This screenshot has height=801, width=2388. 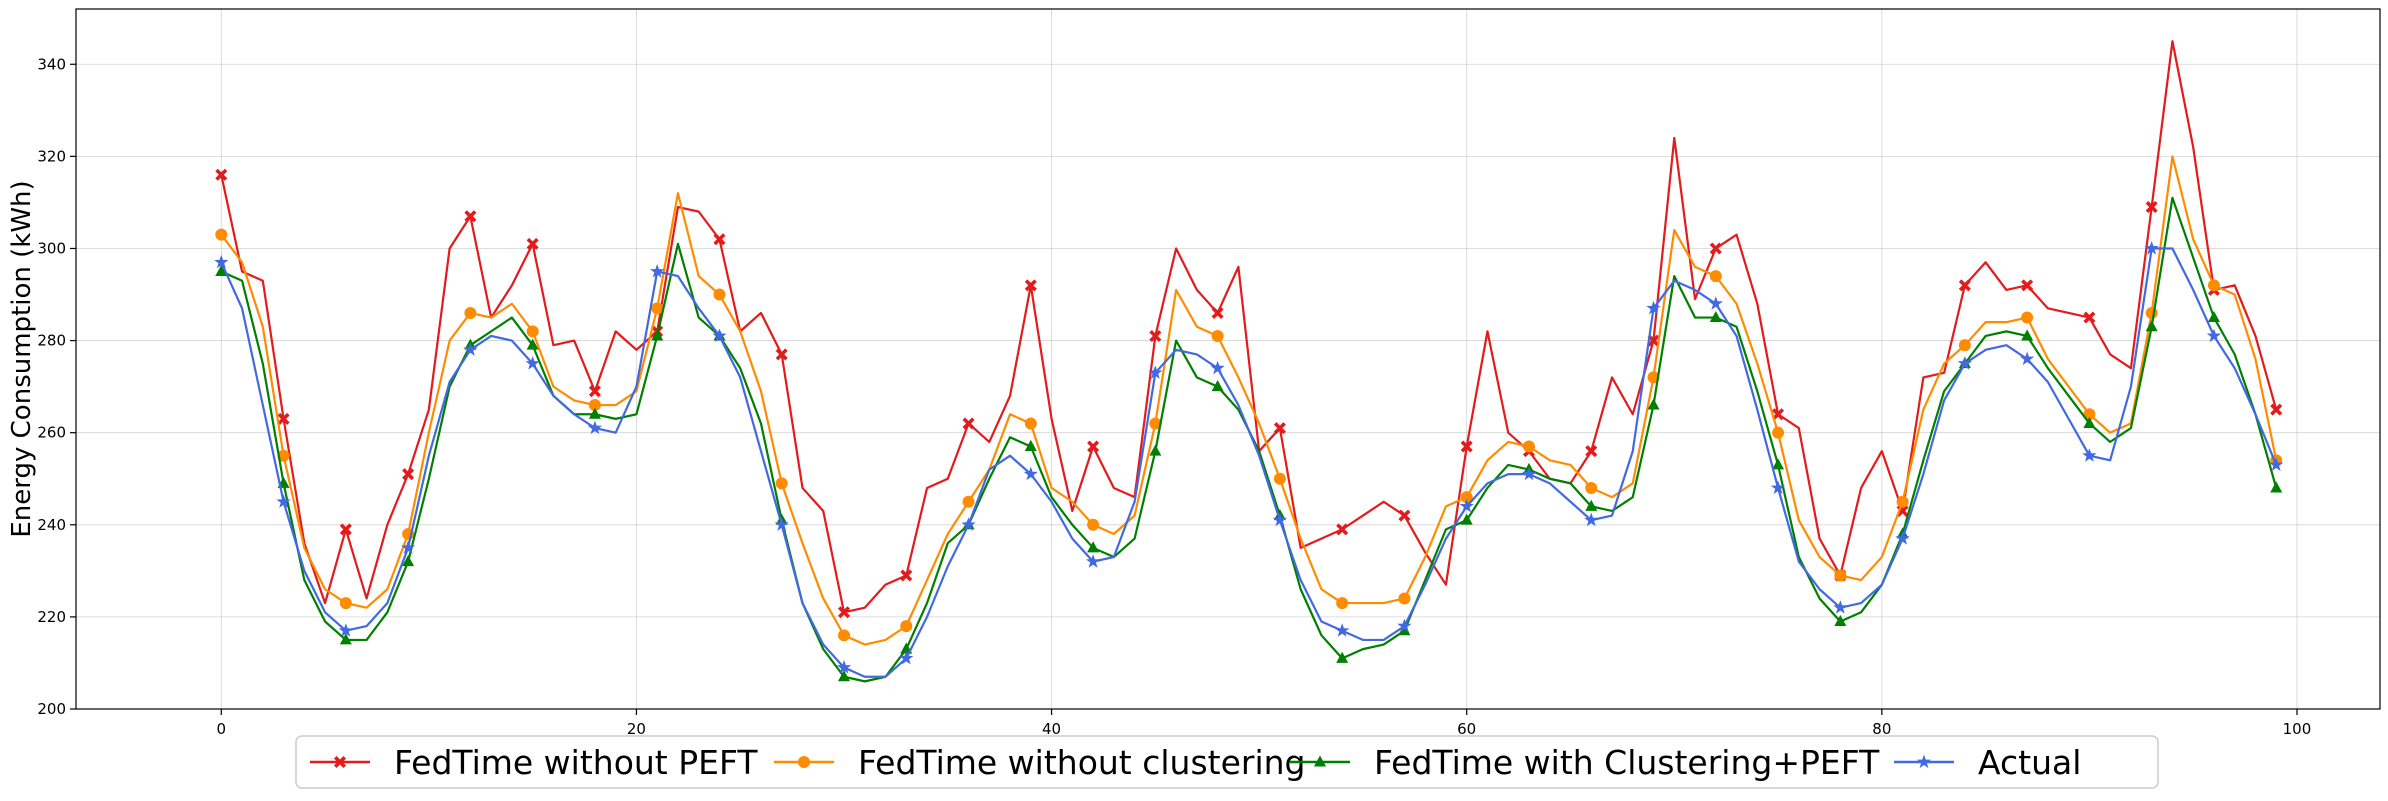 What do you see at coordinates (1627, 762) in the screenshot?
I see `legend-label: FedTime with Clustering+PEFT` at bounding box center [1627, 762].